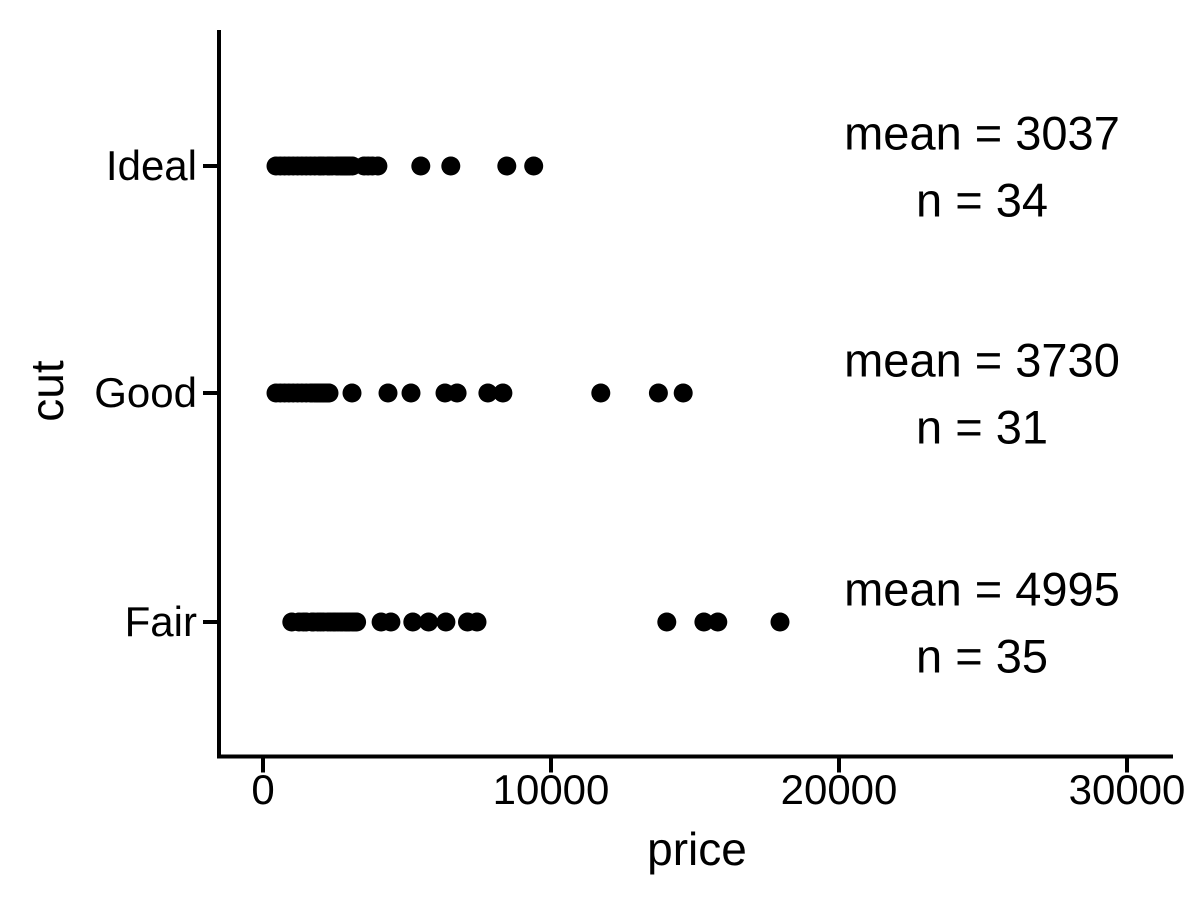 The width and height of the screenshot is (1200, 900). What do you see at coordinates (982, 133) in the screenshot?
I see `annotation-mean-ideal: mean = 3037` at bounding box center [982, 133].